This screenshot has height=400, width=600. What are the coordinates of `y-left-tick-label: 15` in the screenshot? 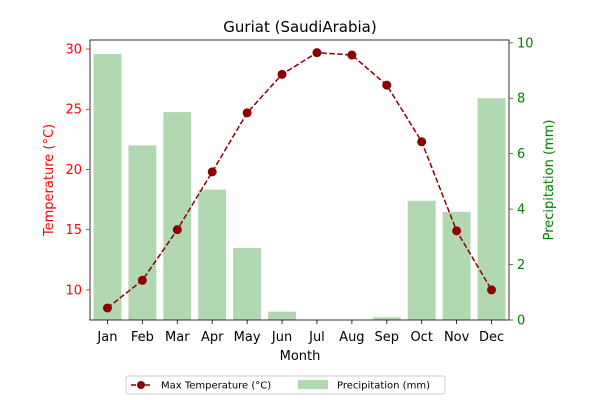 It's located at (73, 230).